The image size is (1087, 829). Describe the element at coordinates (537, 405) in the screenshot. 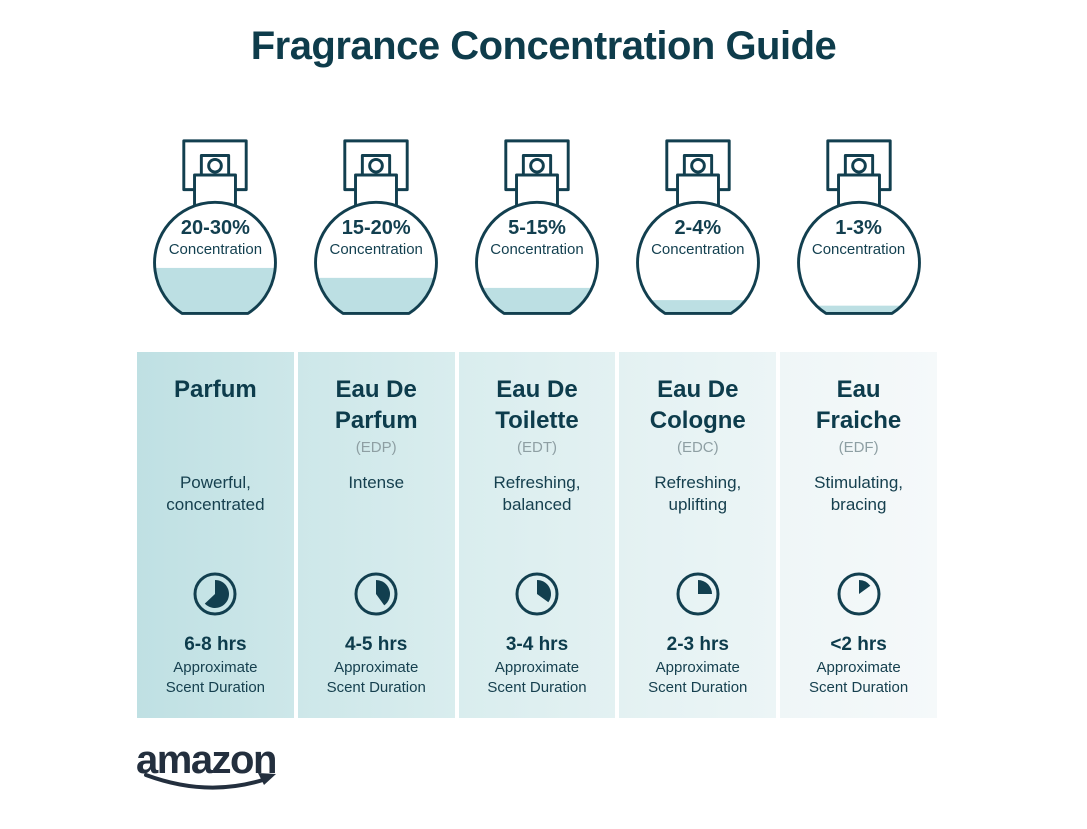

I see `fragrance-name: Eau De Toilette` at that location.